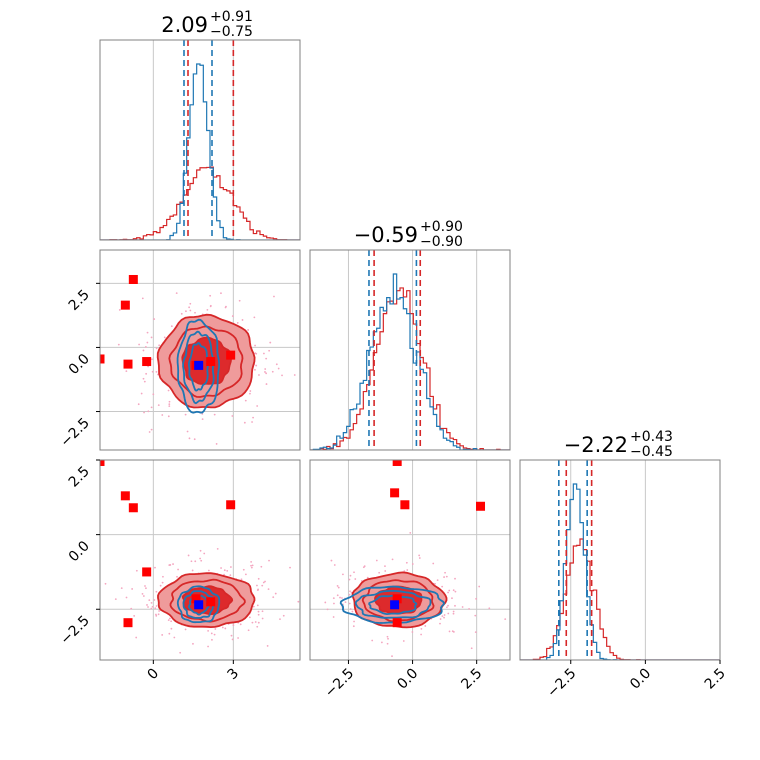  What do you see at coordinates (471, 679) in the screenshot?
I see `tick-label-x-p2: 2.5` at bounding box center [471, 679].